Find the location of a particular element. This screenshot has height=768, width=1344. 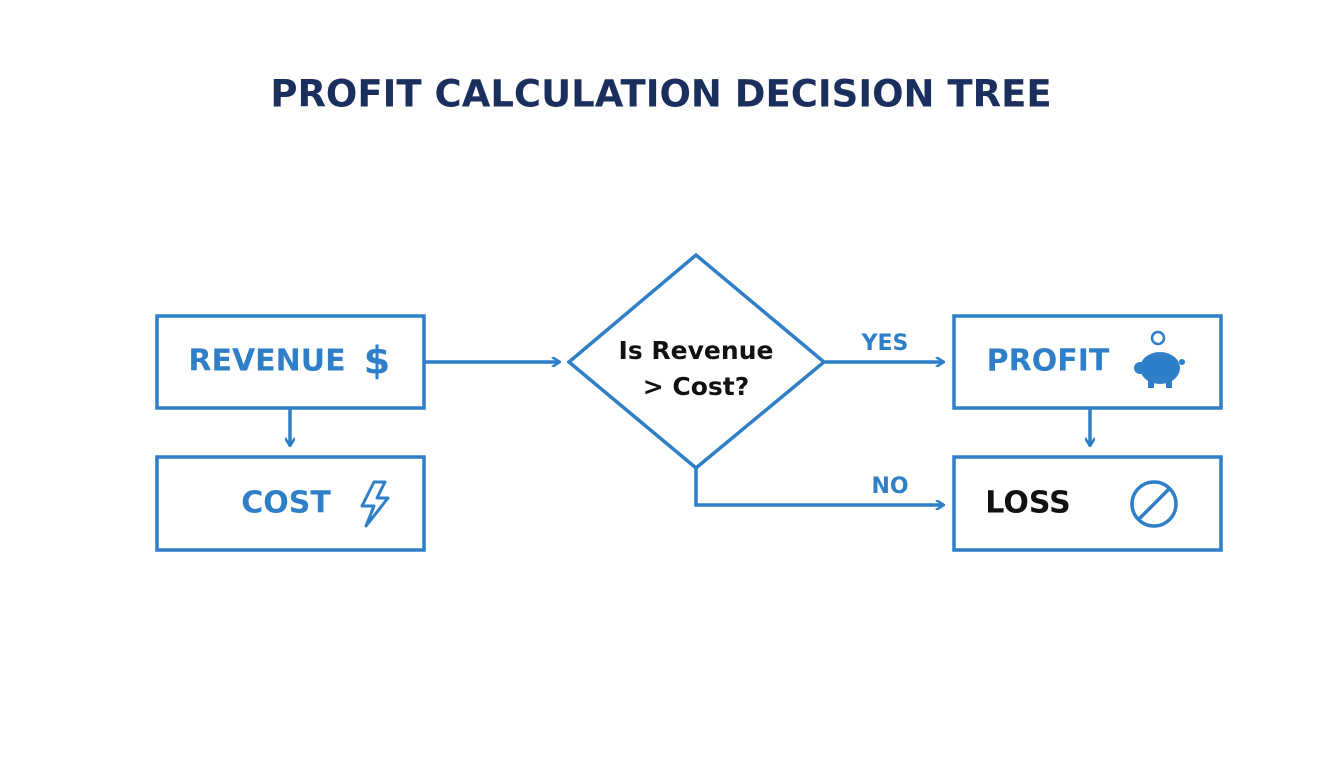

bolt-icon is located at coordinates (375, 504).